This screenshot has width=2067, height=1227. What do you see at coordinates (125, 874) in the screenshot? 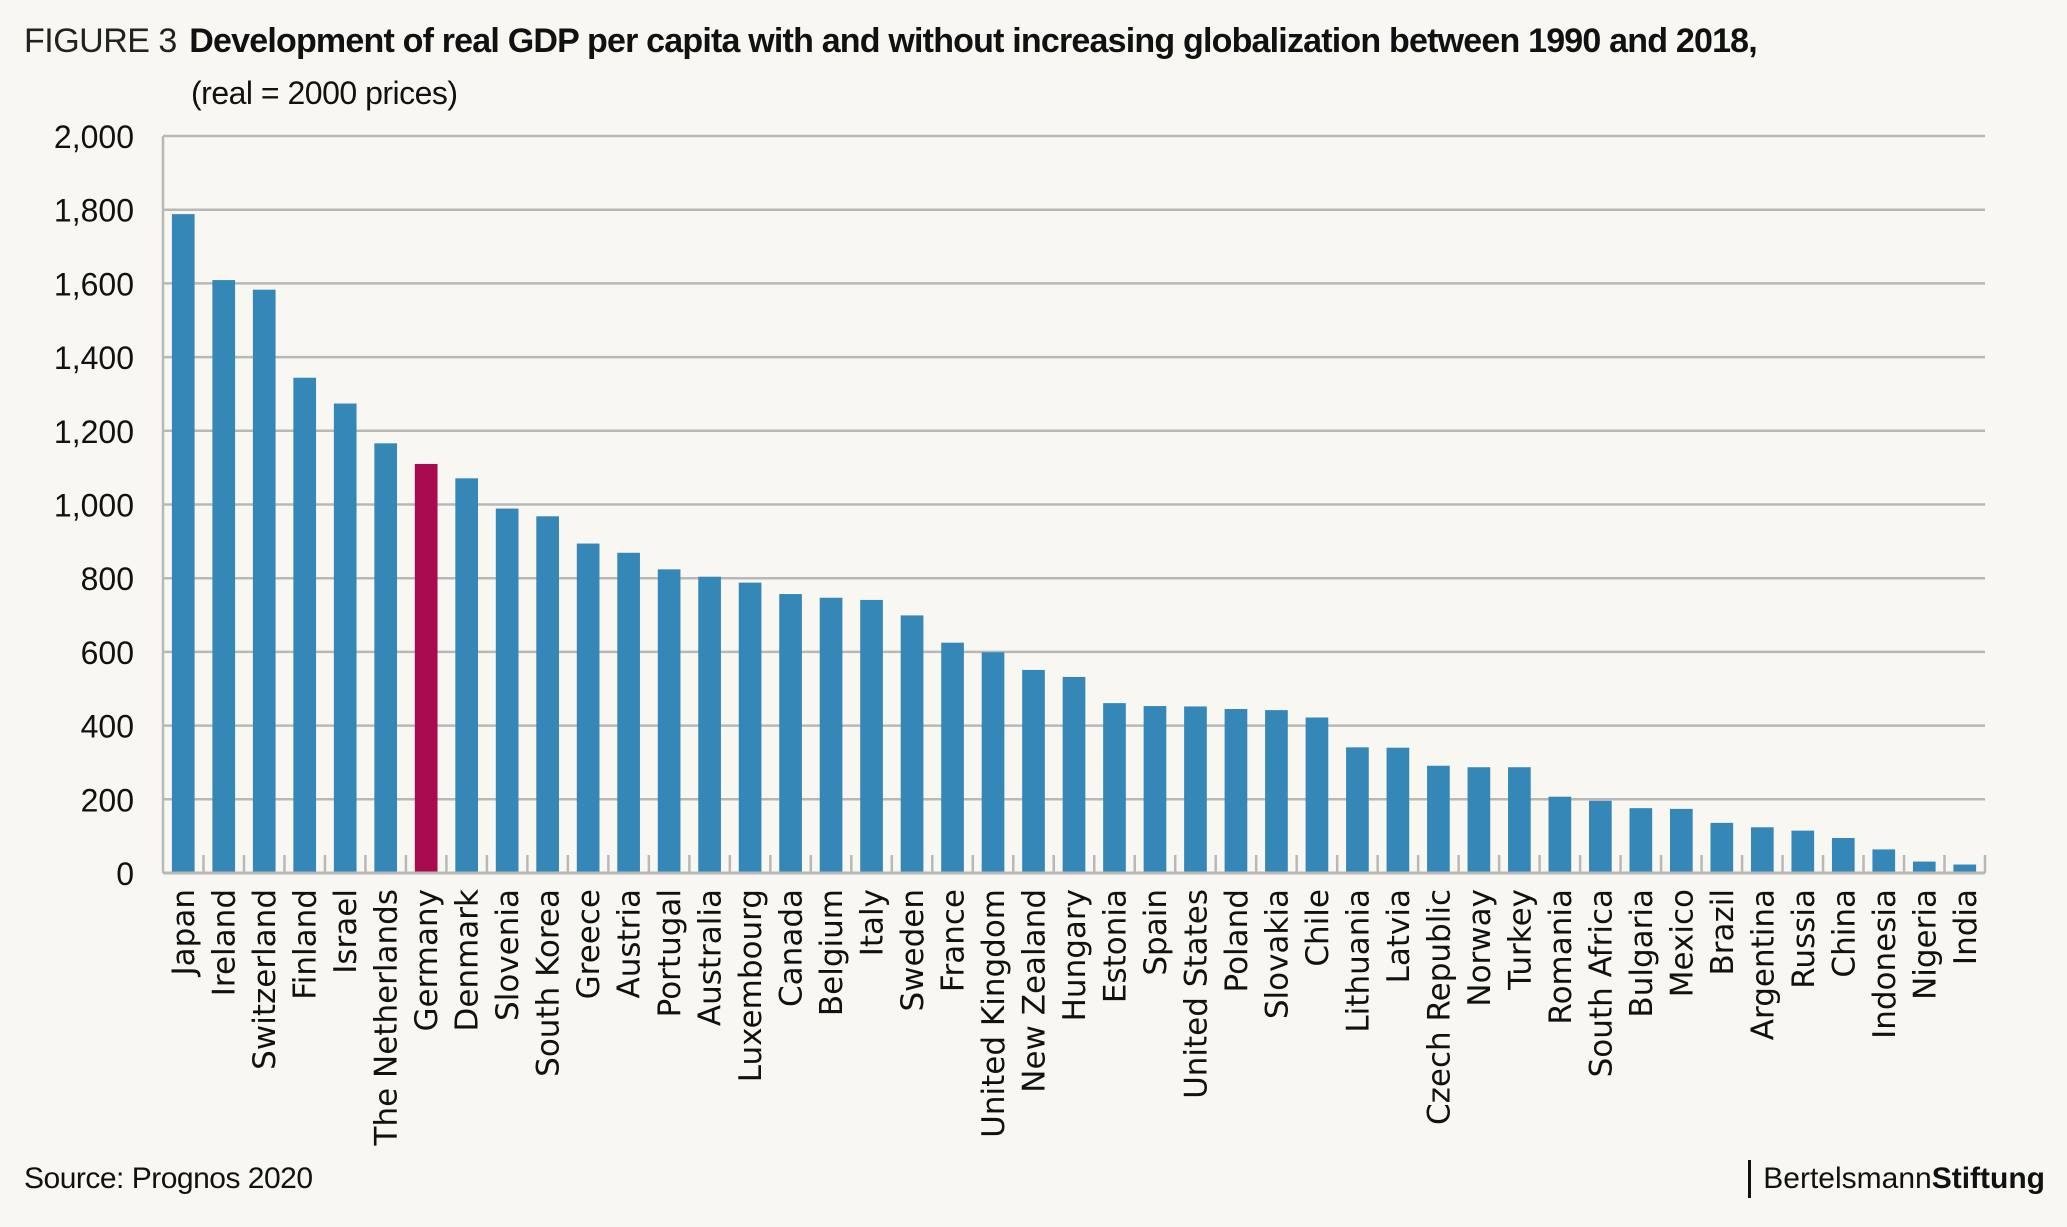
I see `y-tick-label: 0` at bounding box center [125, 874].